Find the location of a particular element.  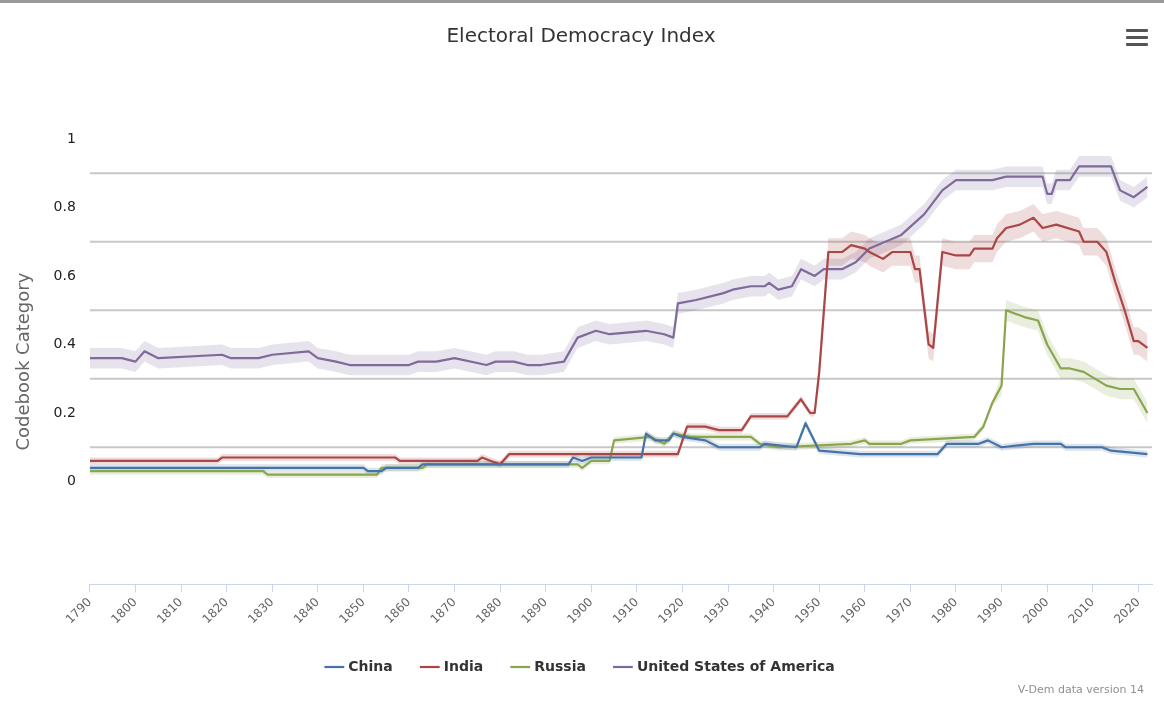

y-tick-label: 1 is located at coordinates (71, 137).